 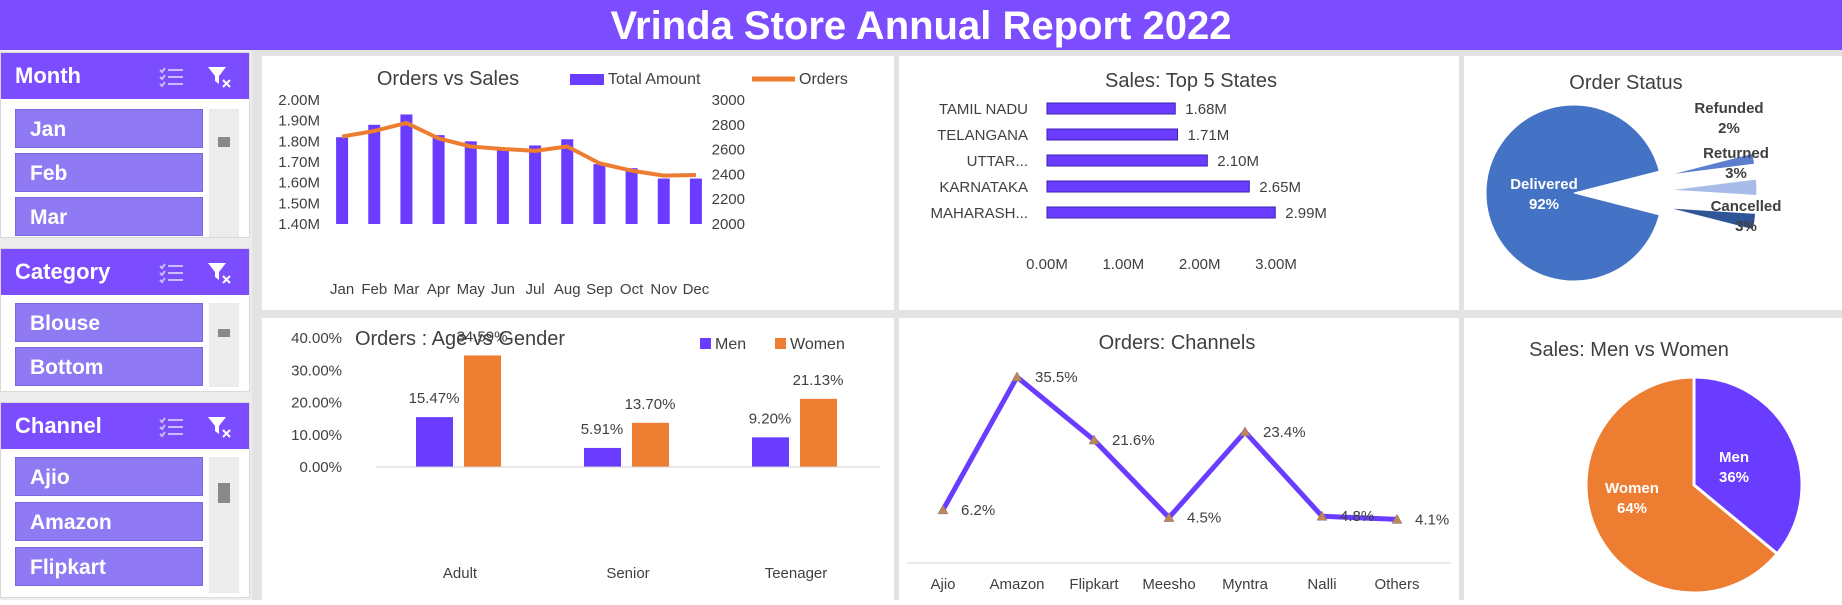 I want to click on x-tick-label: Nov, so click(x=663, y=289).